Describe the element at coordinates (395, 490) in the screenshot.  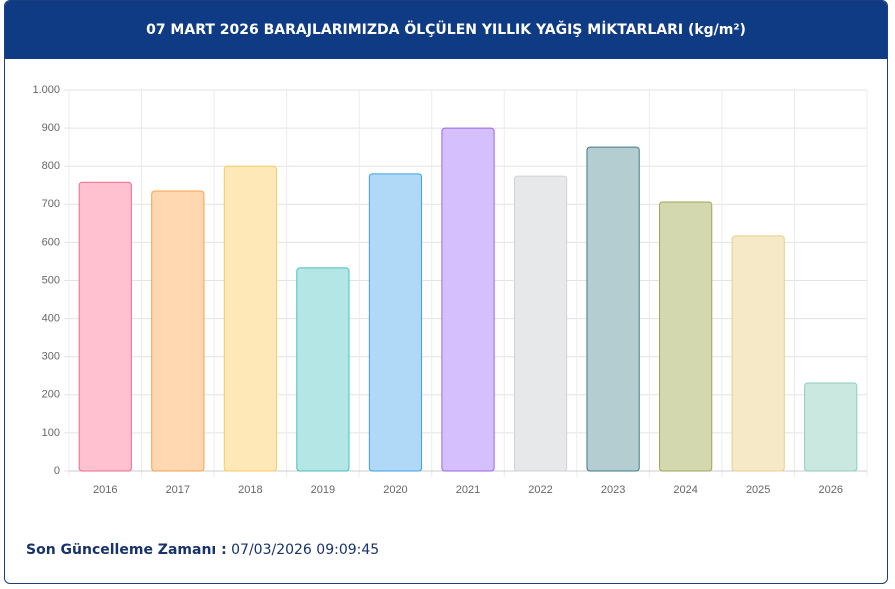
I see `x-tick-label: 2020` at that location.